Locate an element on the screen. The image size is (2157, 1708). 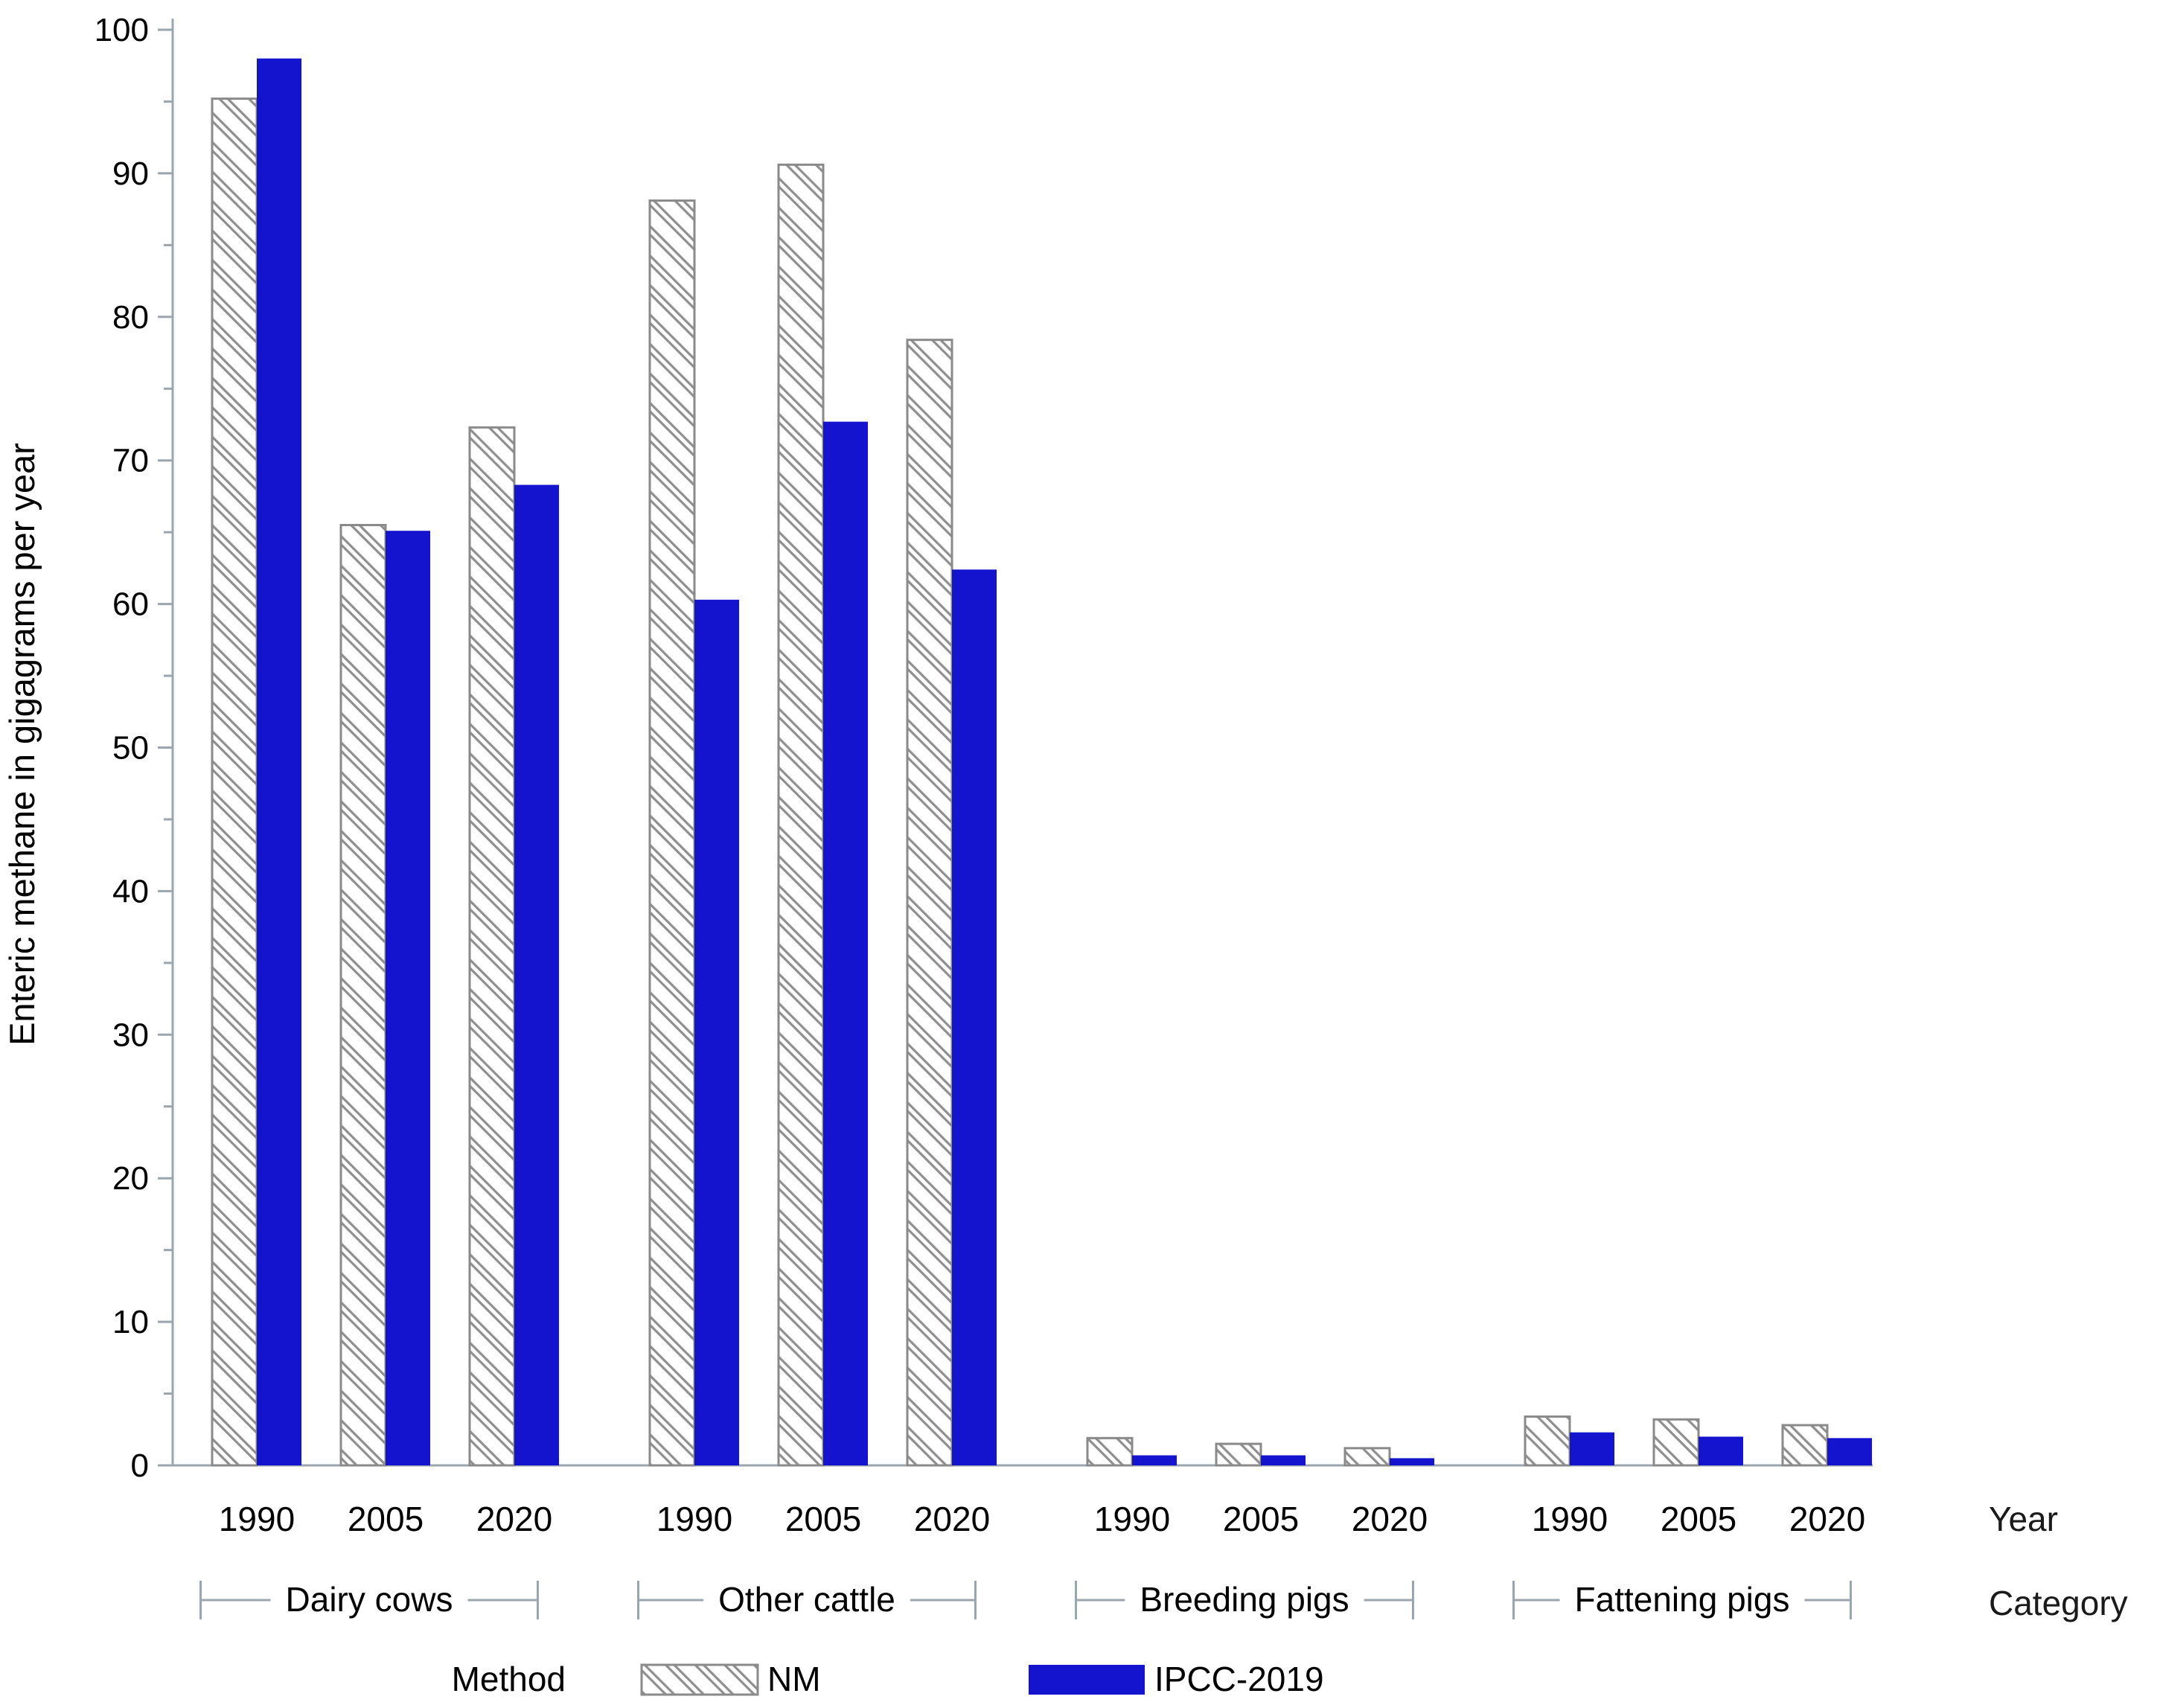
x-axis-name-year: Year is located at coordinates (2024, 1519).